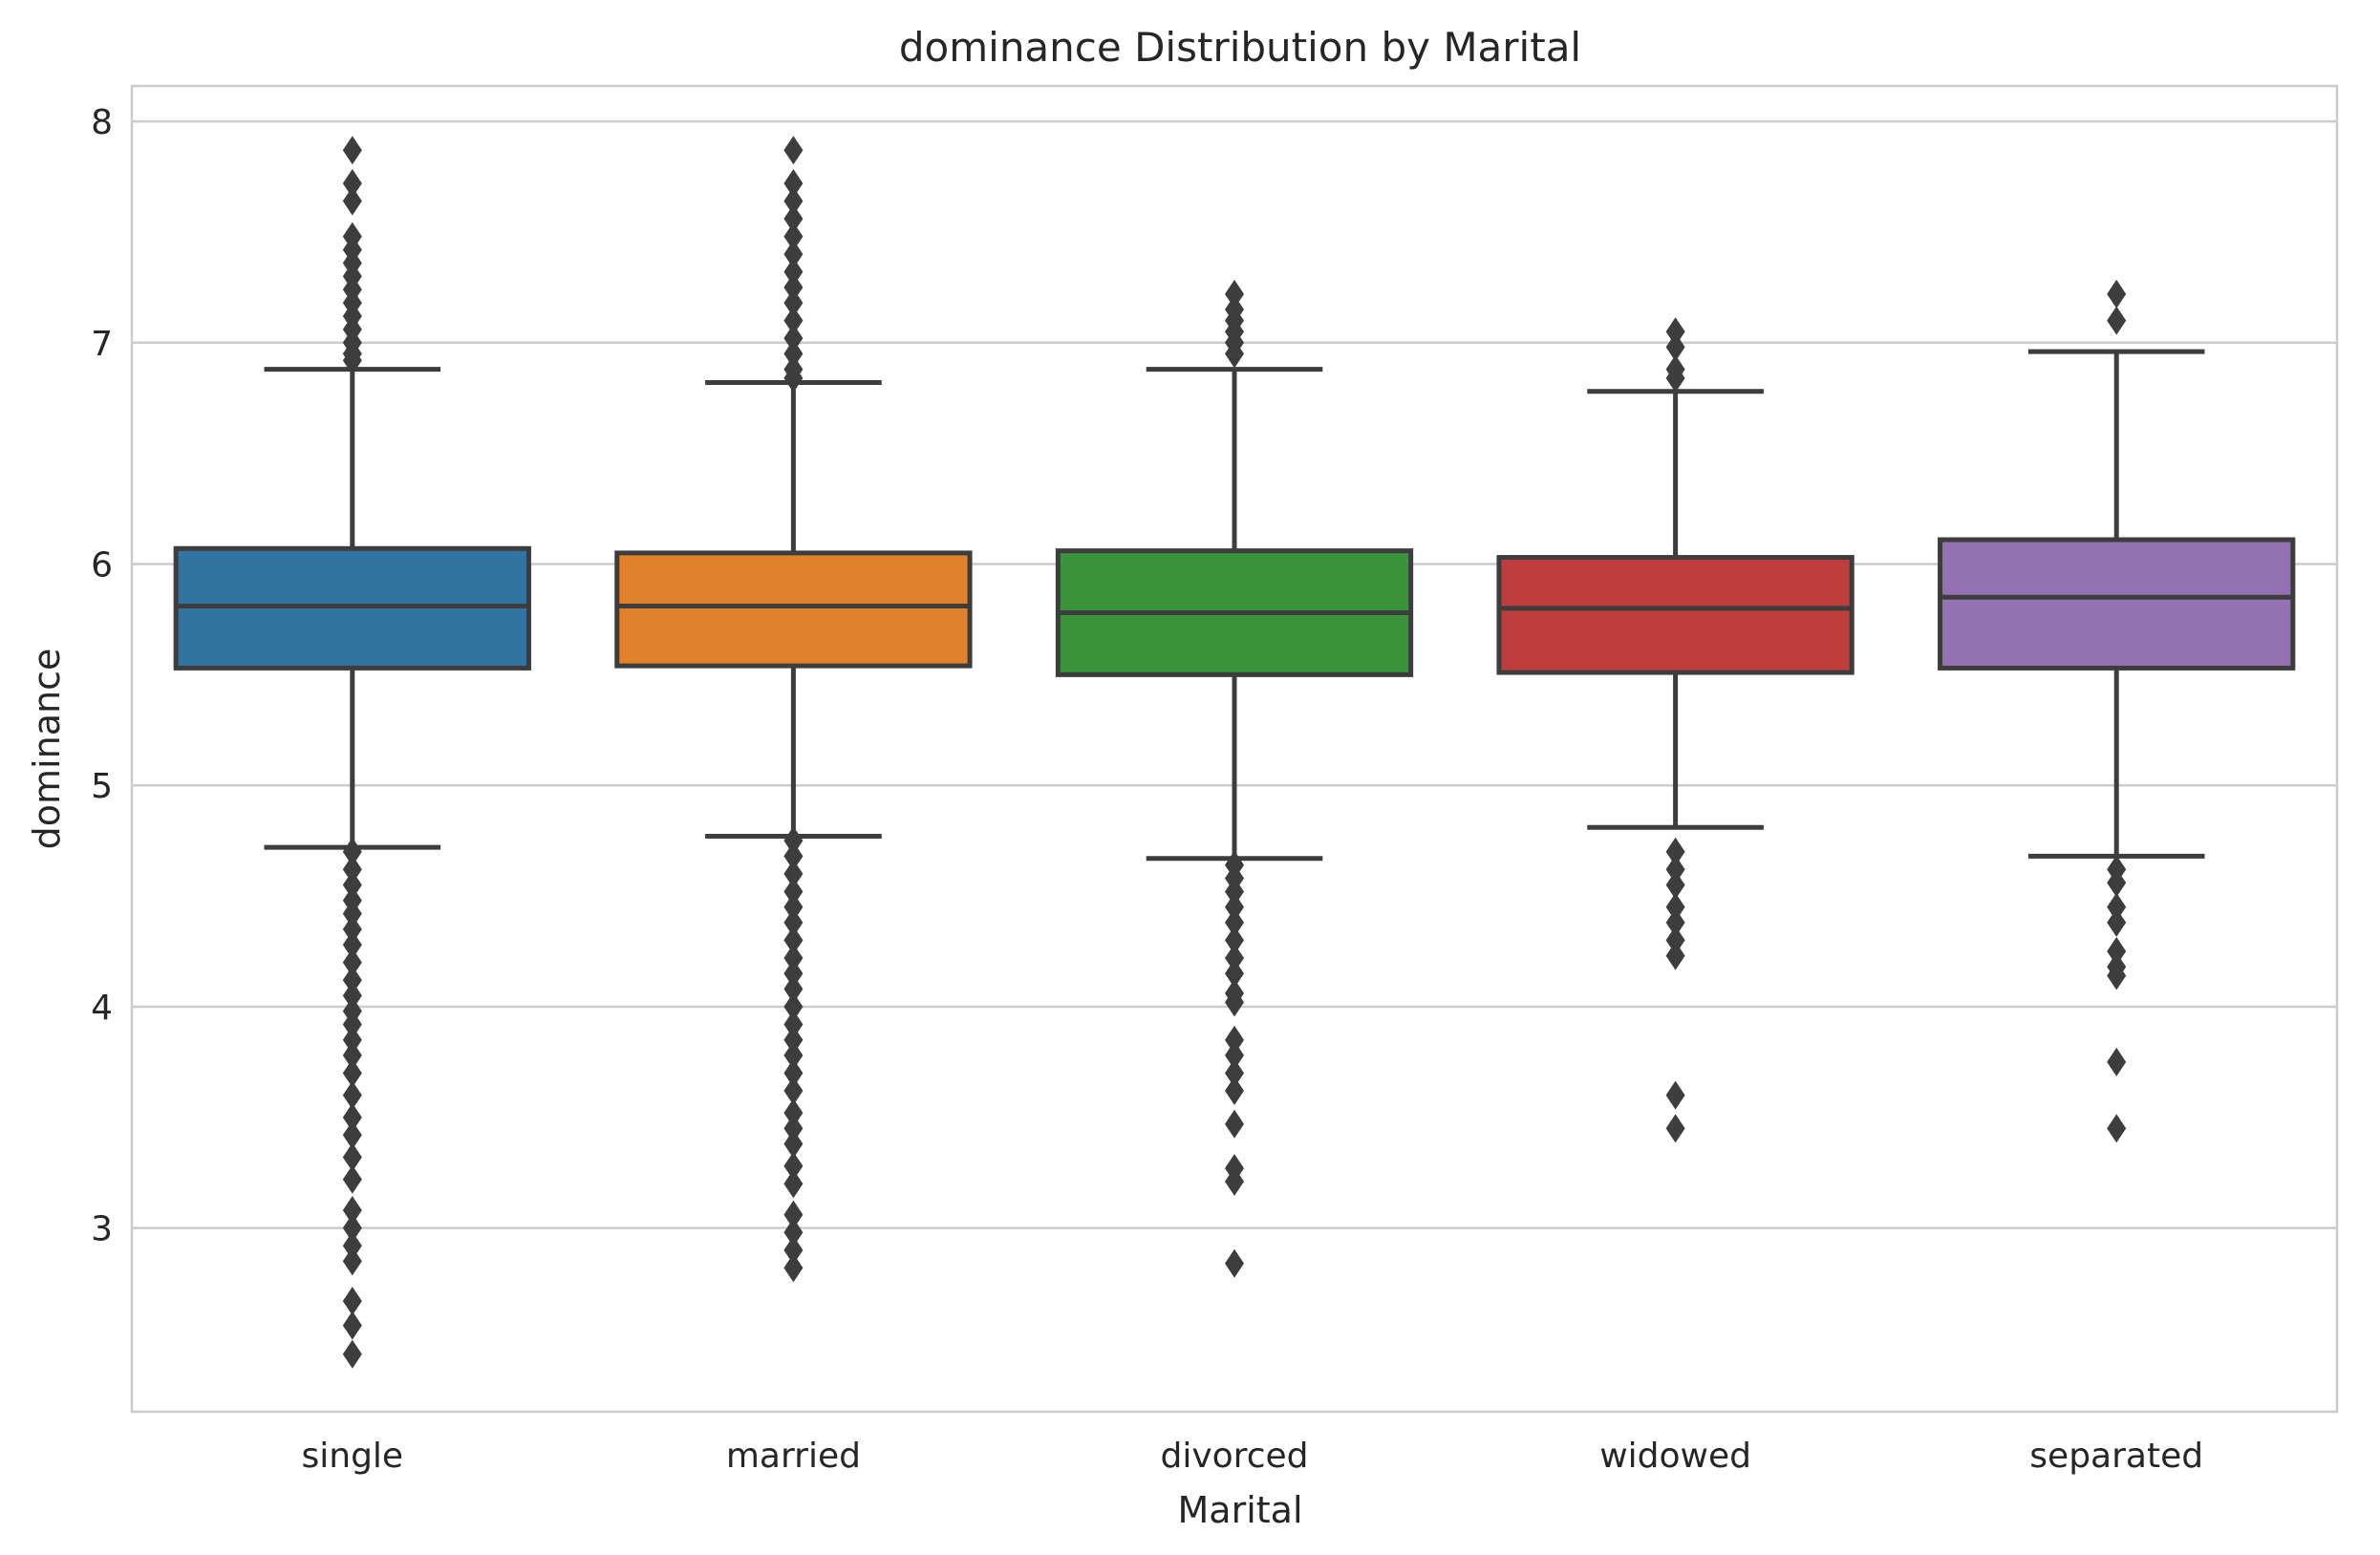  Describe the element at coordinates (1675, 615) in the screenshot. I see `box-widowed` at that location.